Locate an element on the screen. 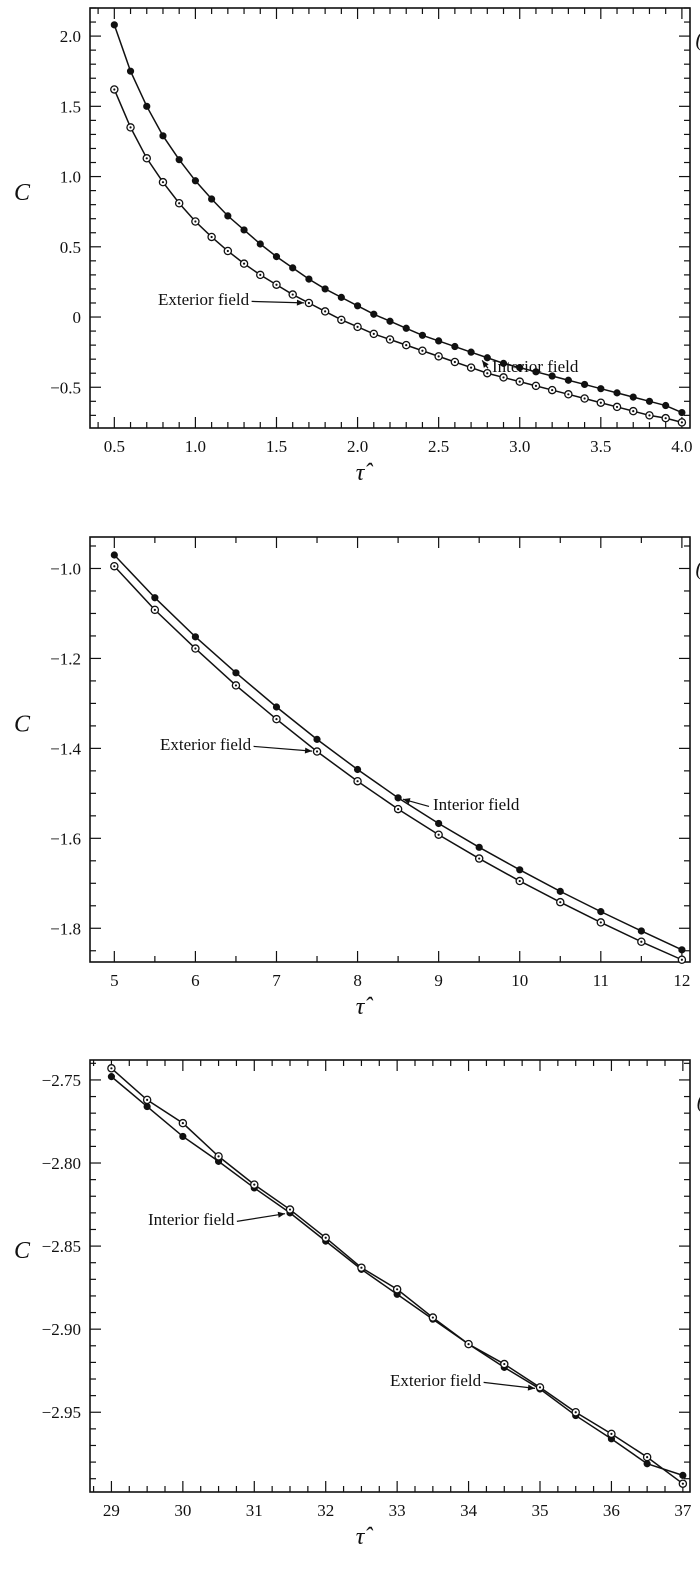 This screenshot has height=1578, width=700. y-tick-label: 0.5 is located at coordinates (70, 247).